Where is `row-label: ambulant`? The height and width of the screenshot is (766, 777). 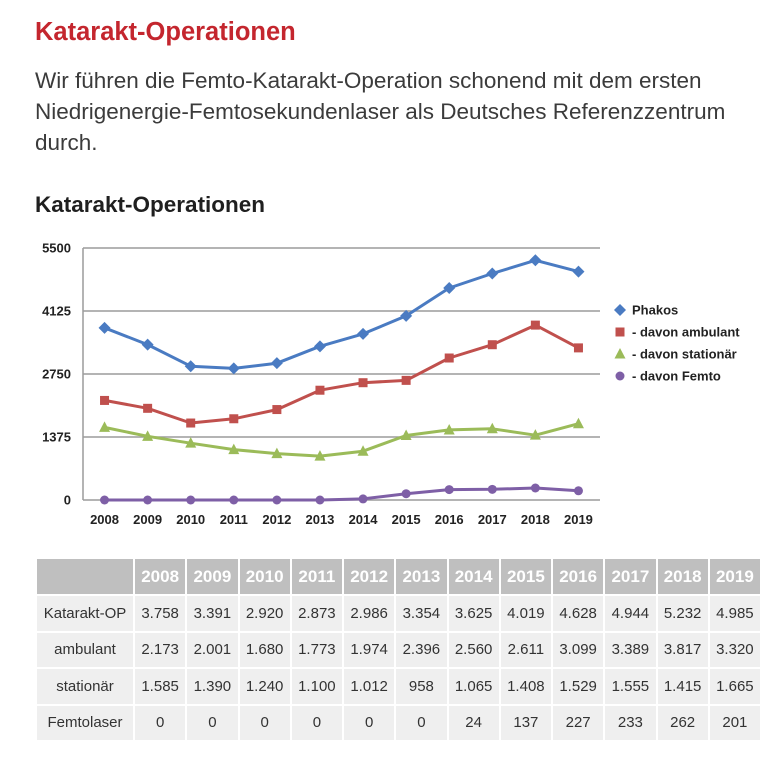 row-label: ambulant is located at coordinates (85, 649).